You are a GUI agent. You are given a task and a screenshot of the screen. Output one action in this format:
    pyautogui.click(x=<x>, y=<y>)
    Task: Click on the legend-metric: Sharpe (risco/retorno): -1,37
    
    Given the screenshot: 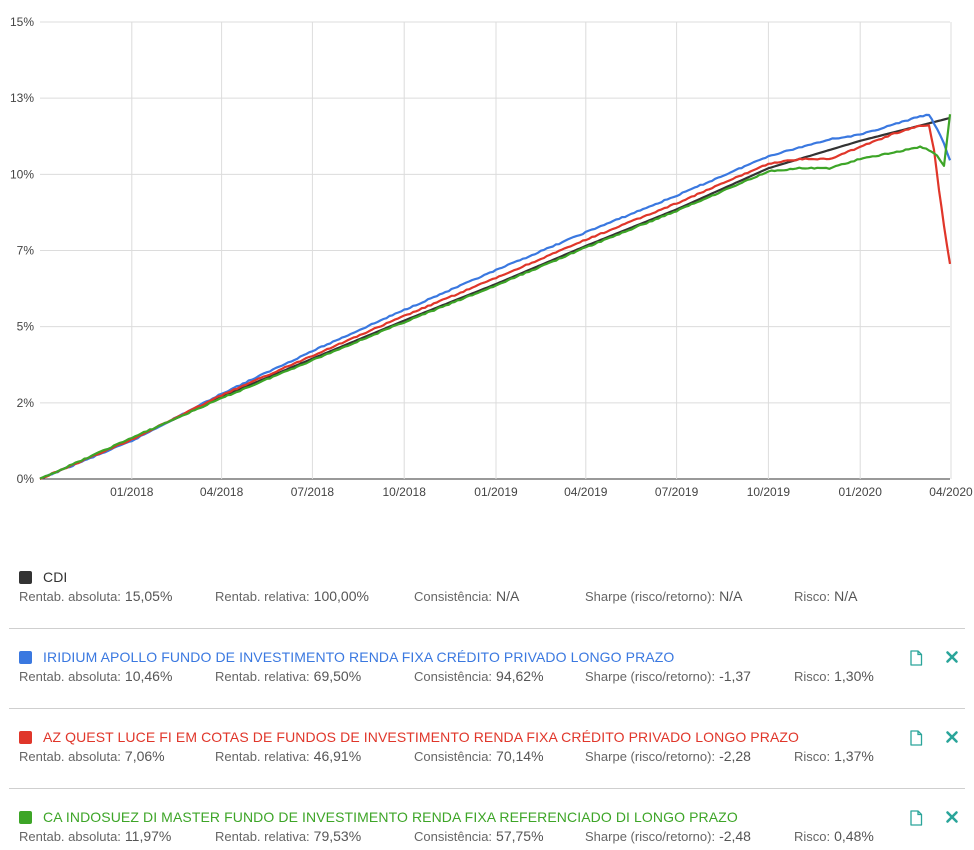 What is the action you would take?
    pyautogui.click(x=668, y=676)
    